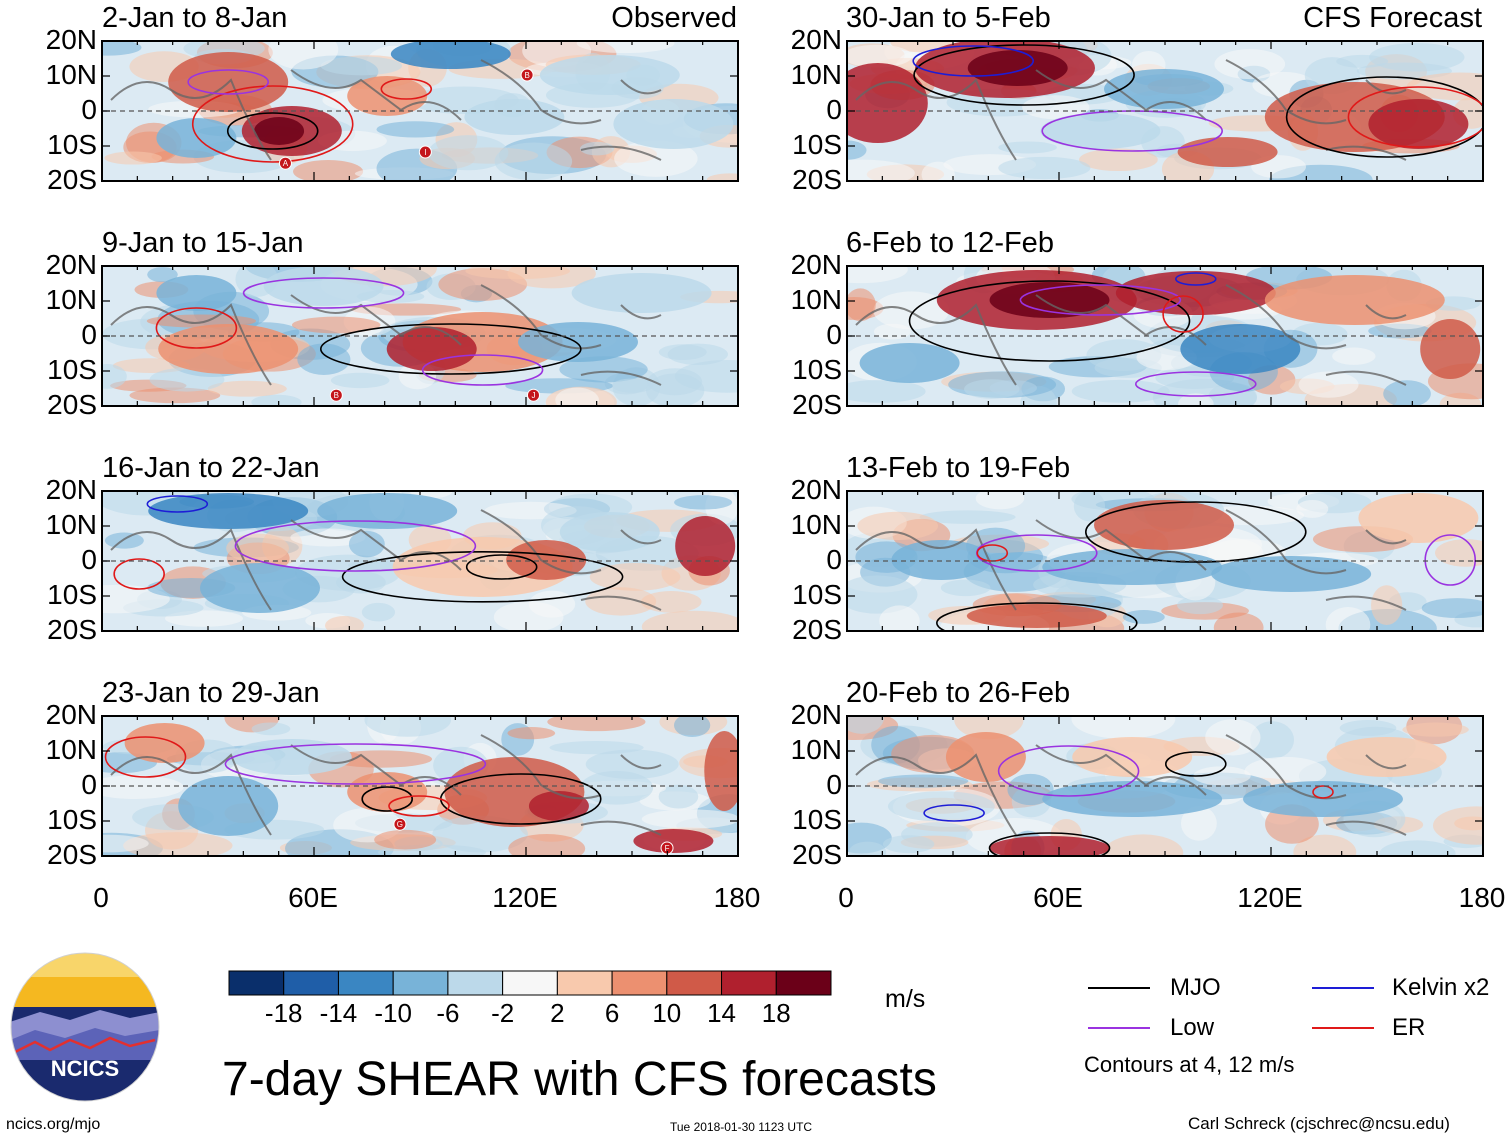 Image resolution: width=1510 pixels, height=1142 pixels. I want to click on colorbar, so click(530, 983).